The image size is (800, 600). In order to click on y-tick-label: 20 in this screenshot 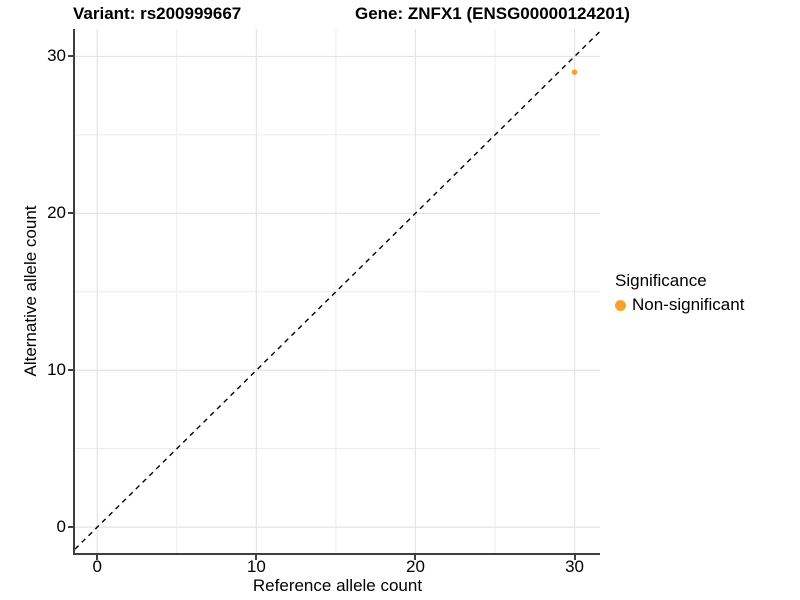, I will do `click(56, 213)`.